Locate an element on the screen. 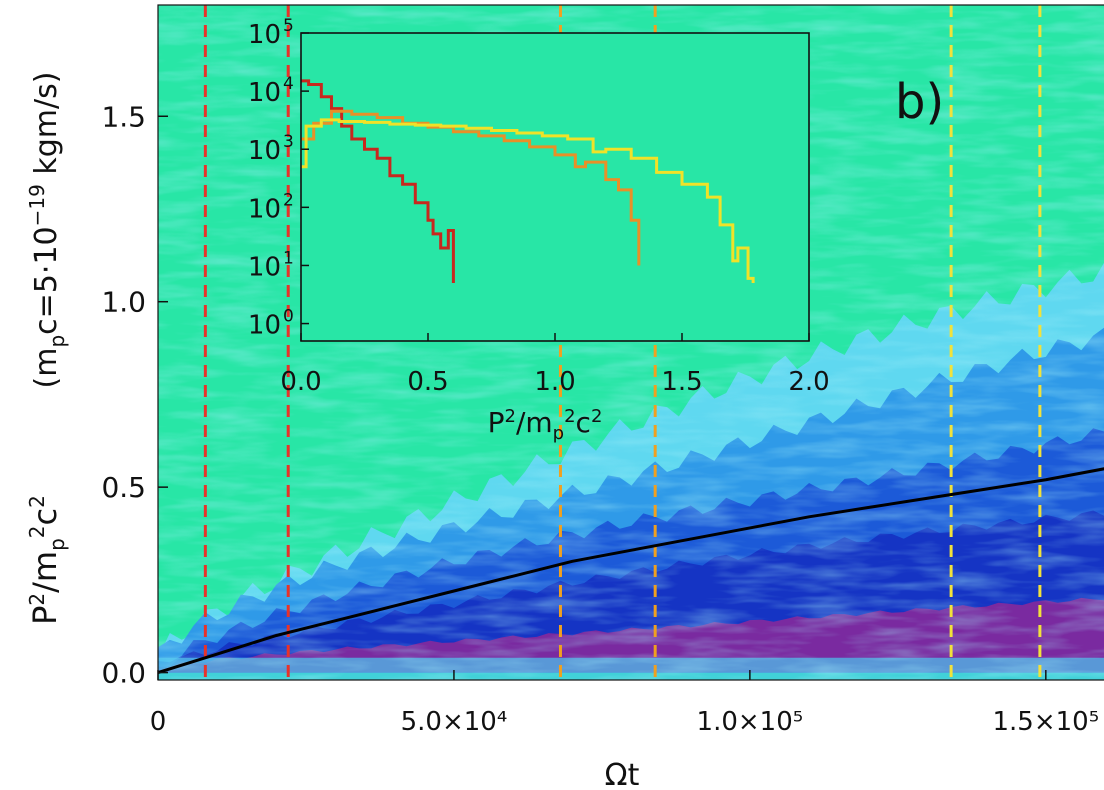  inset-x-tick-label: 1.5 is located at coordinates (681, 382).